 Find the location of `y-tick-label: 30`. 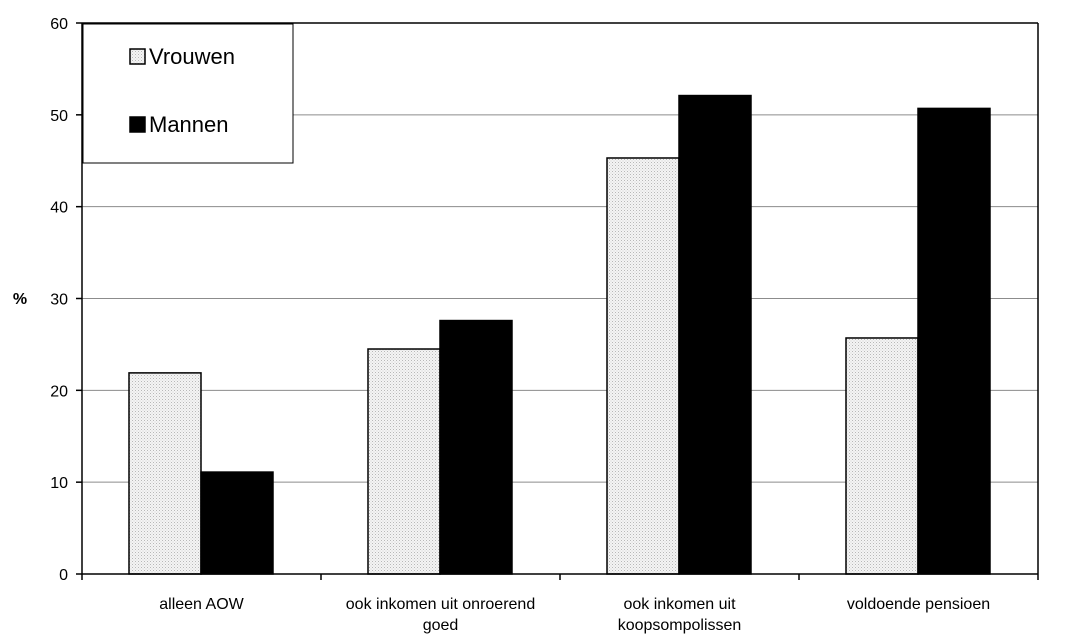

y-tick-label: 30 is located at coordinates (59, 300).